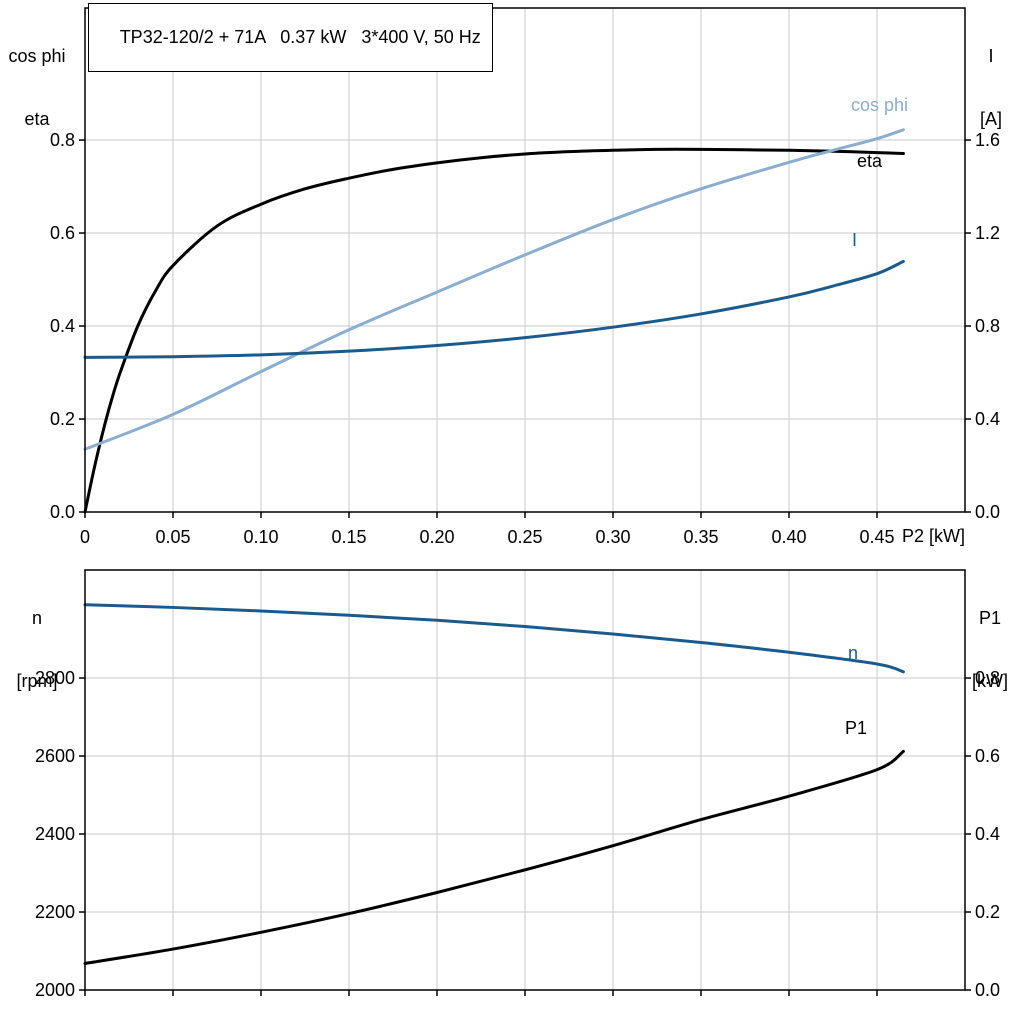 The width and height of the screenshot is (1024, 1024). I want to click on x-tick-label: 0, so click(85, 537).